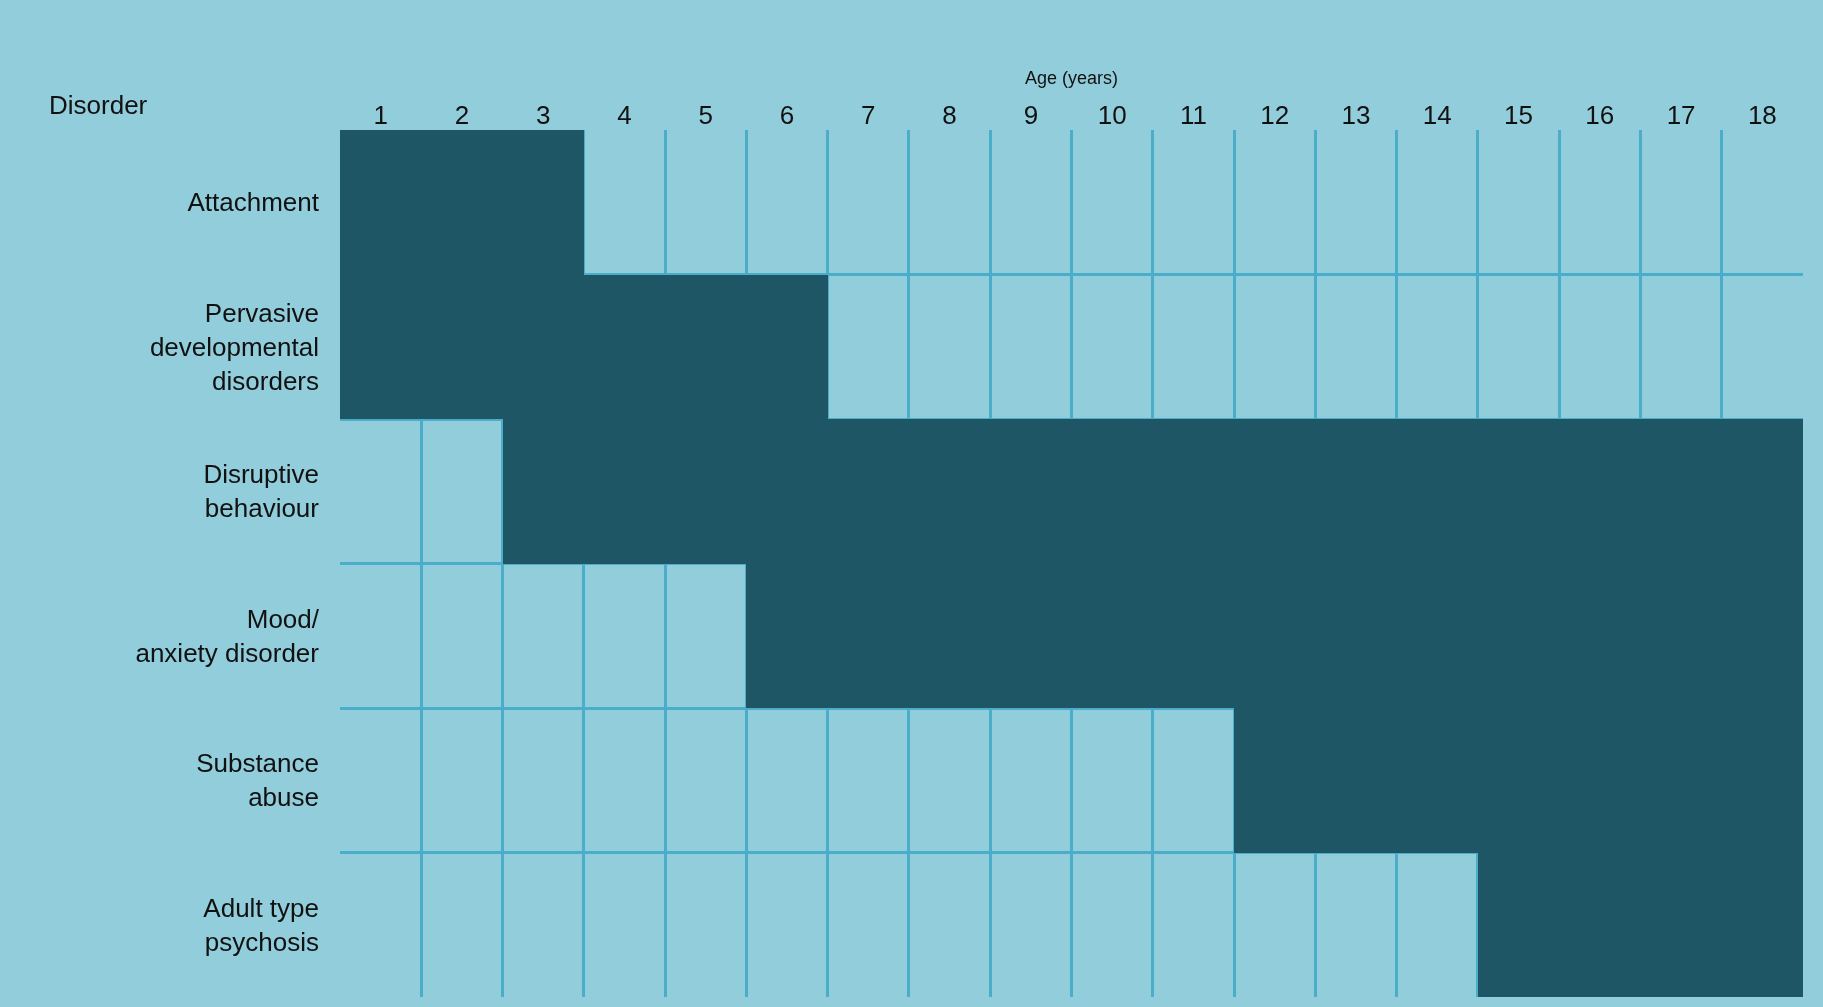  I want to click on x-tick-label: 14, so click(1437, 114).